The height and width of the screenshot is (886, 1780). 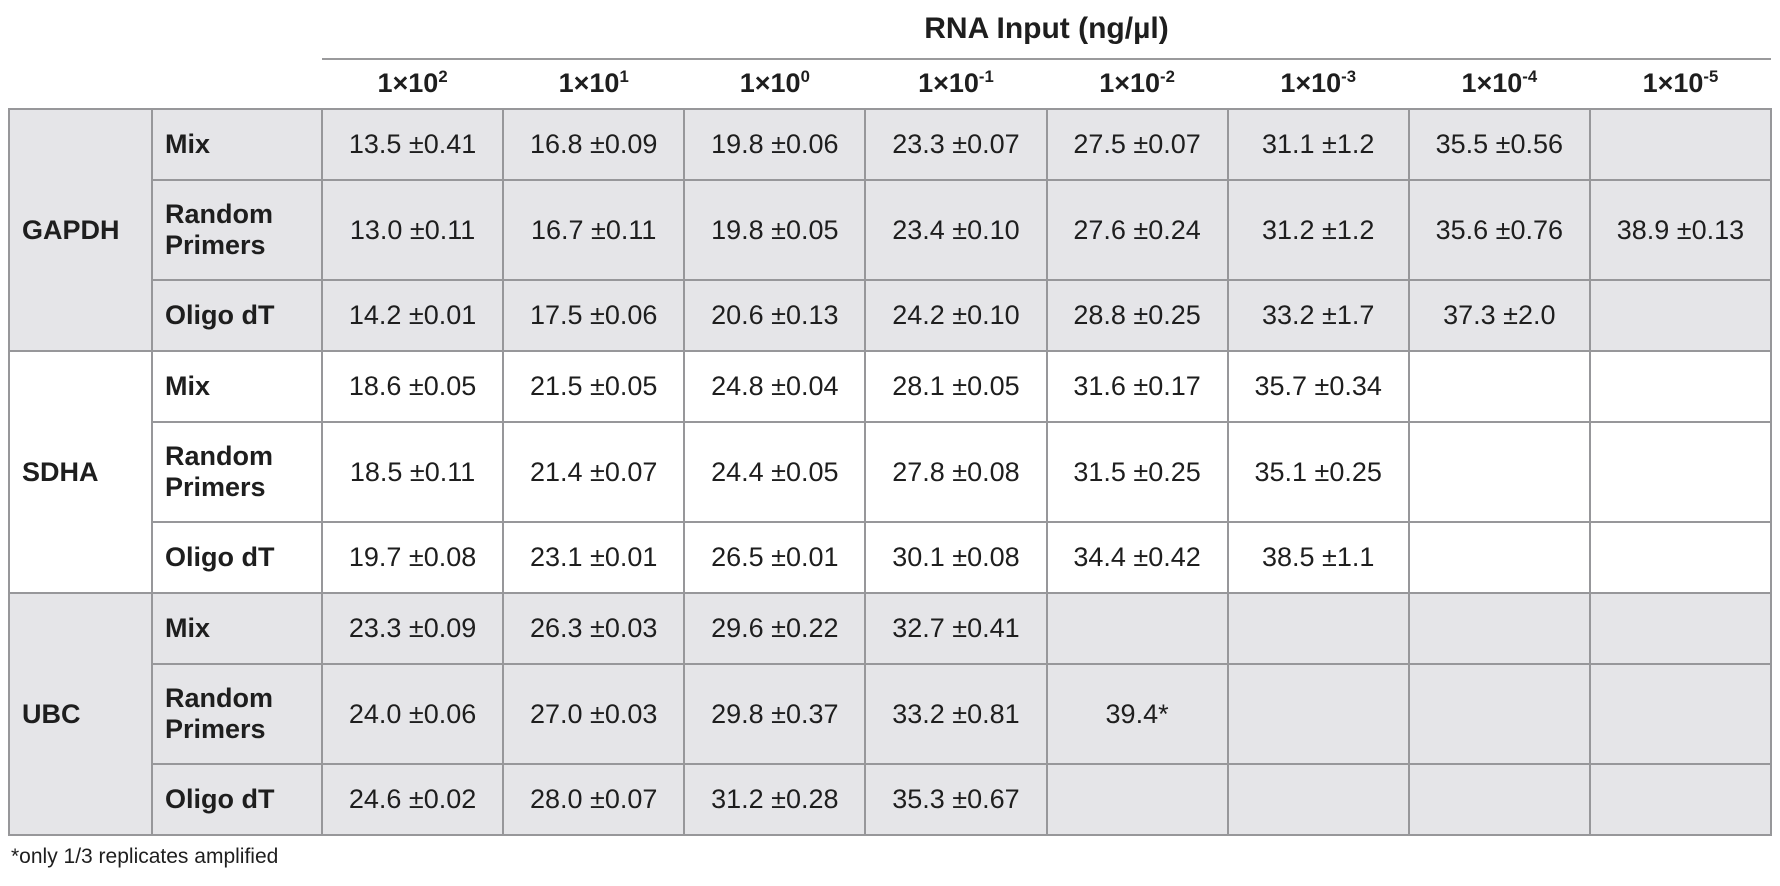 What do you see at coordinates (594, 472) in the screenshot?
I see `value-cell: 21.4 ±0.07` at bounding box center [594, 472].